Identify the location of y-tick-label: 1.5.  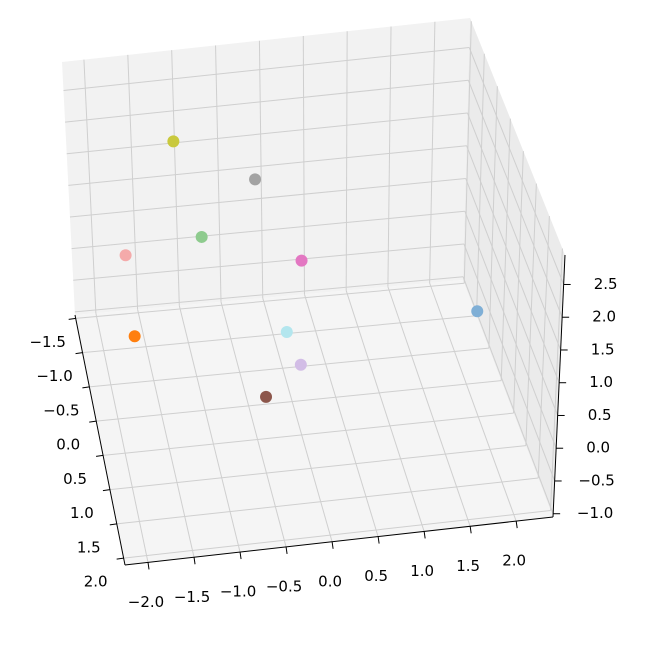
(89, 547).